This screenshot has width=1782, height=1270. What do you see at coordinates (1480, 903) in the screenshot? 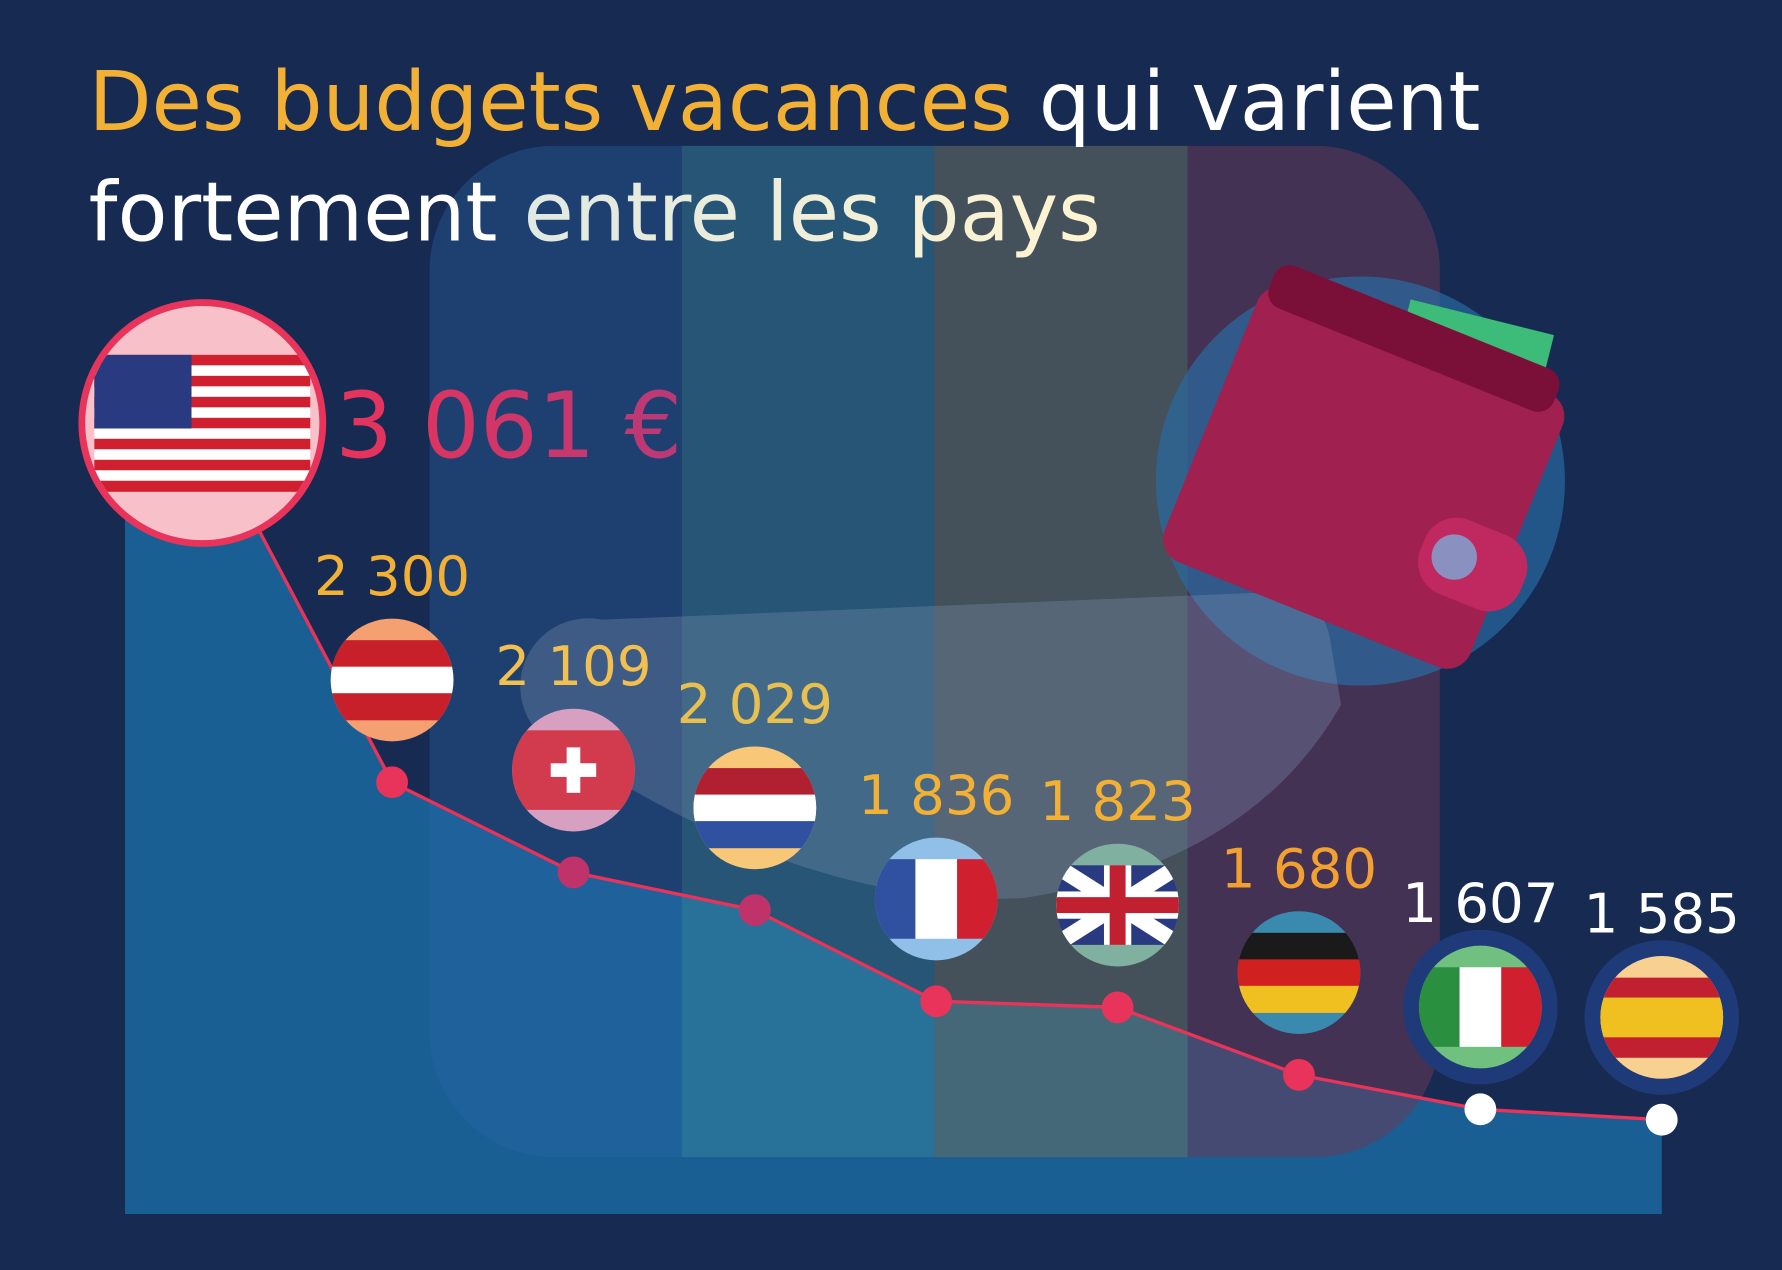
I see `value-label: 1 607` at bounding box center [1480, 903].